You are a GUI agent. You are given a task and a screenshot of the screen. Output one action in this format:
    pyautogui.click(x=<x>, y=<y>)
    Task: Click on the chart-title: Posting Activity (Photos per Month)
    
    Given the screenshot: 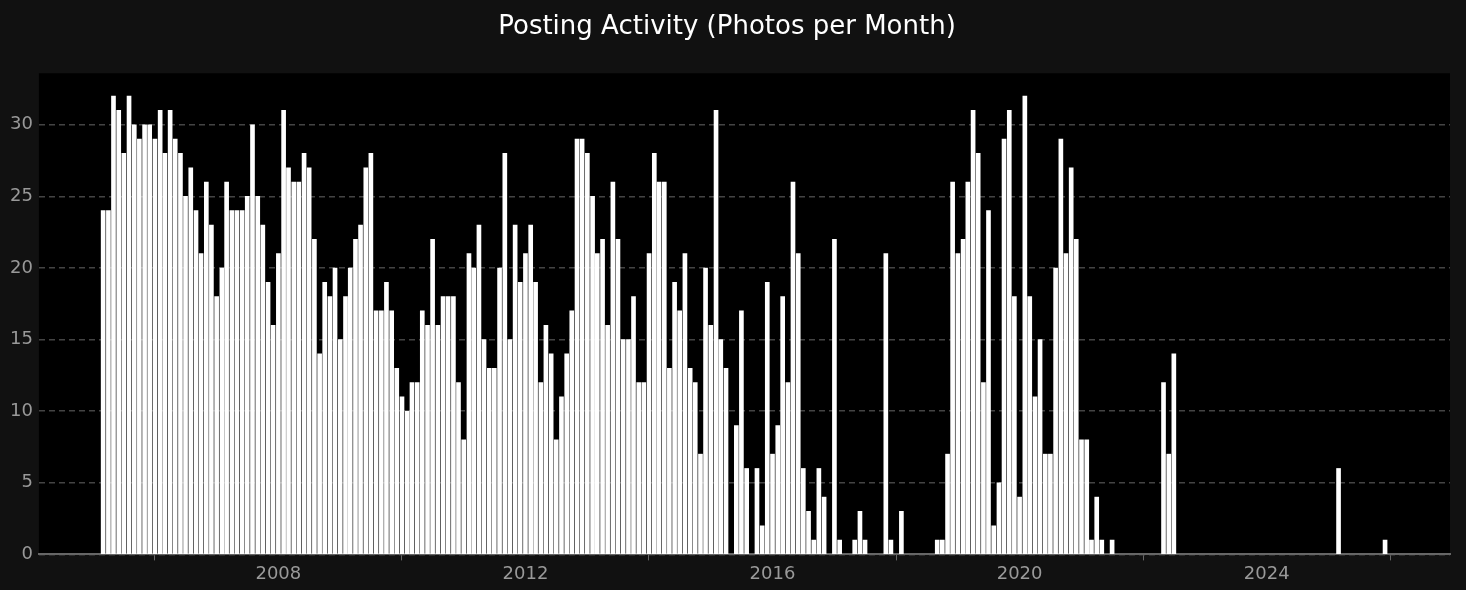 What is the action you would take?
    pyautogui.click(x=727, y=25)
    